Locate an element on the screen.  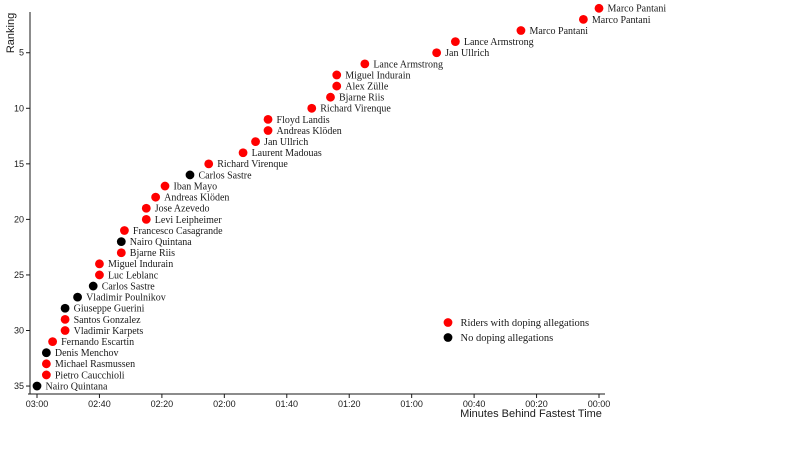
legend-swatch-clean is located at coordinates (448, 337).